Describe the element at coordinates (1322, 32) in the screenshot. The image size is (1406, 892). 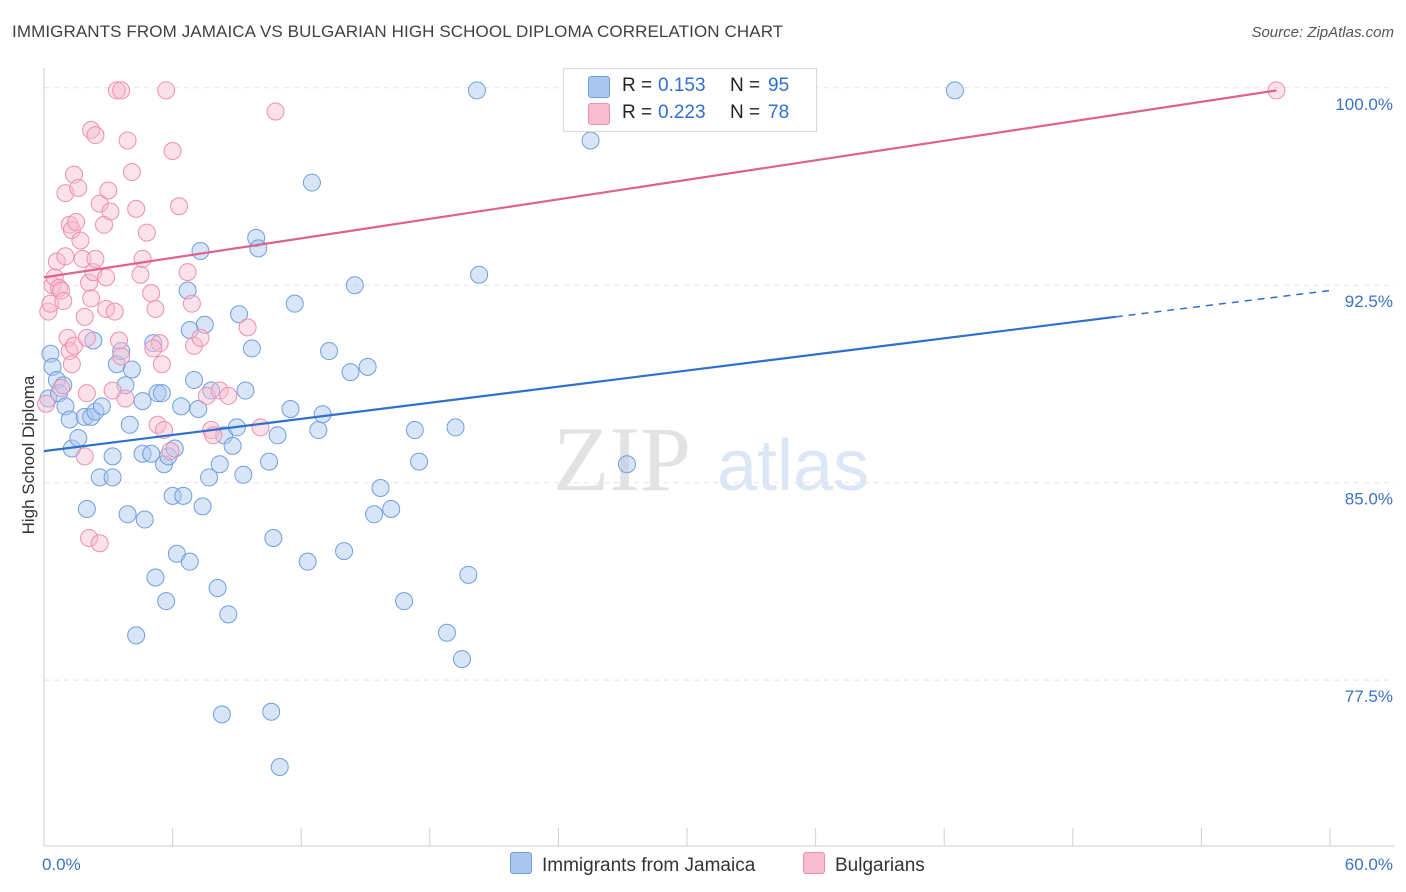
I see `source-label: Source: ZipAtlas.com` at that location.